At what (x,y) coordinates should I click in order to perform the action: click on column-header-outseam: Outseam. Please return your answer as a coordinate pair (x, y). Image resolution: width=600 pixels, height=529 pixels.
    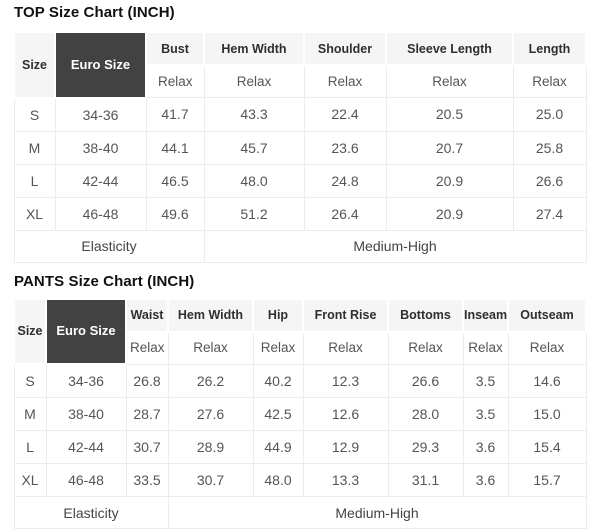
    Looking at the image, I should click on (547, 315).